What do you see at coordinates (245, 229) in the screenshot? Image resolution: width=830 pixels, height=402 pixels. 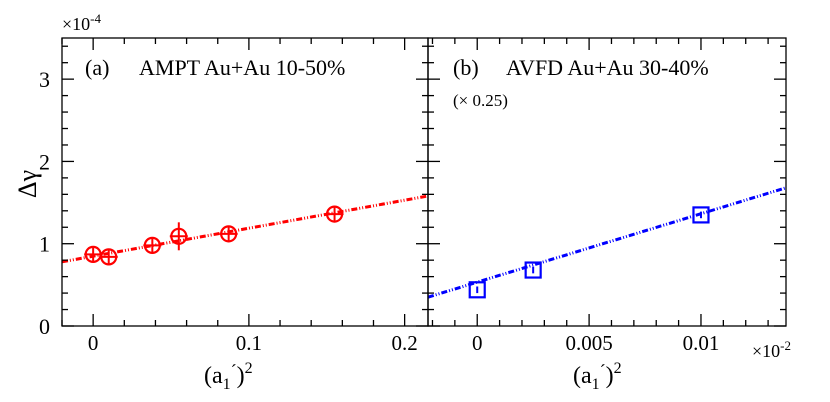 I see `panel-a-fit-line` at bounding box center [245, 229].